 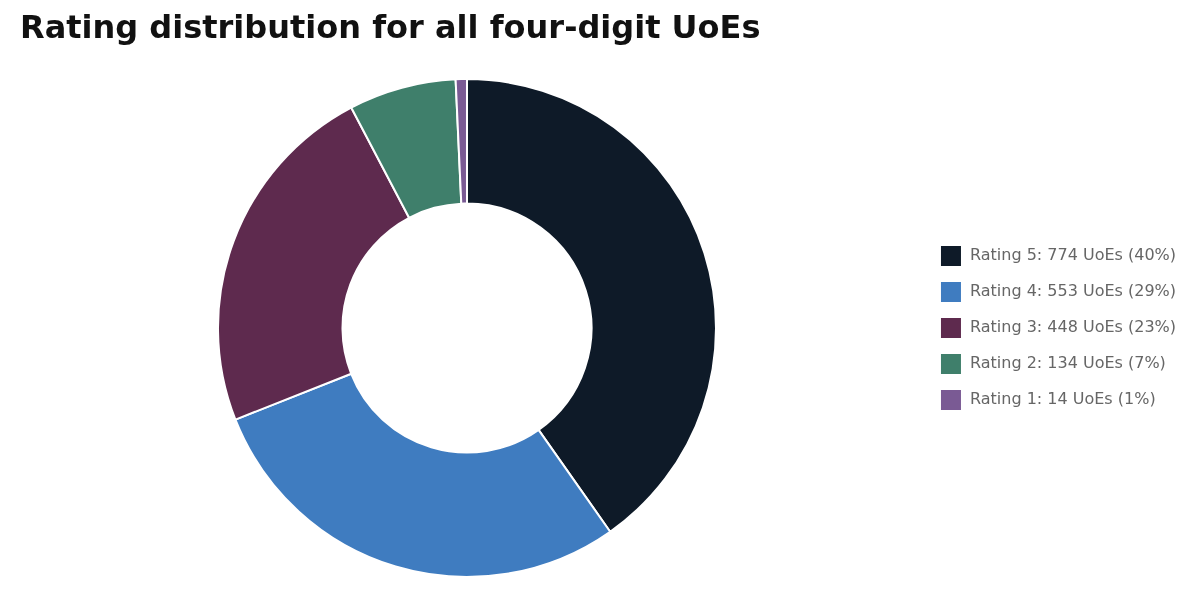 I want to click on legend-label: Rating 5: 774 UoEs (40%), so click(x=1072, y=255).